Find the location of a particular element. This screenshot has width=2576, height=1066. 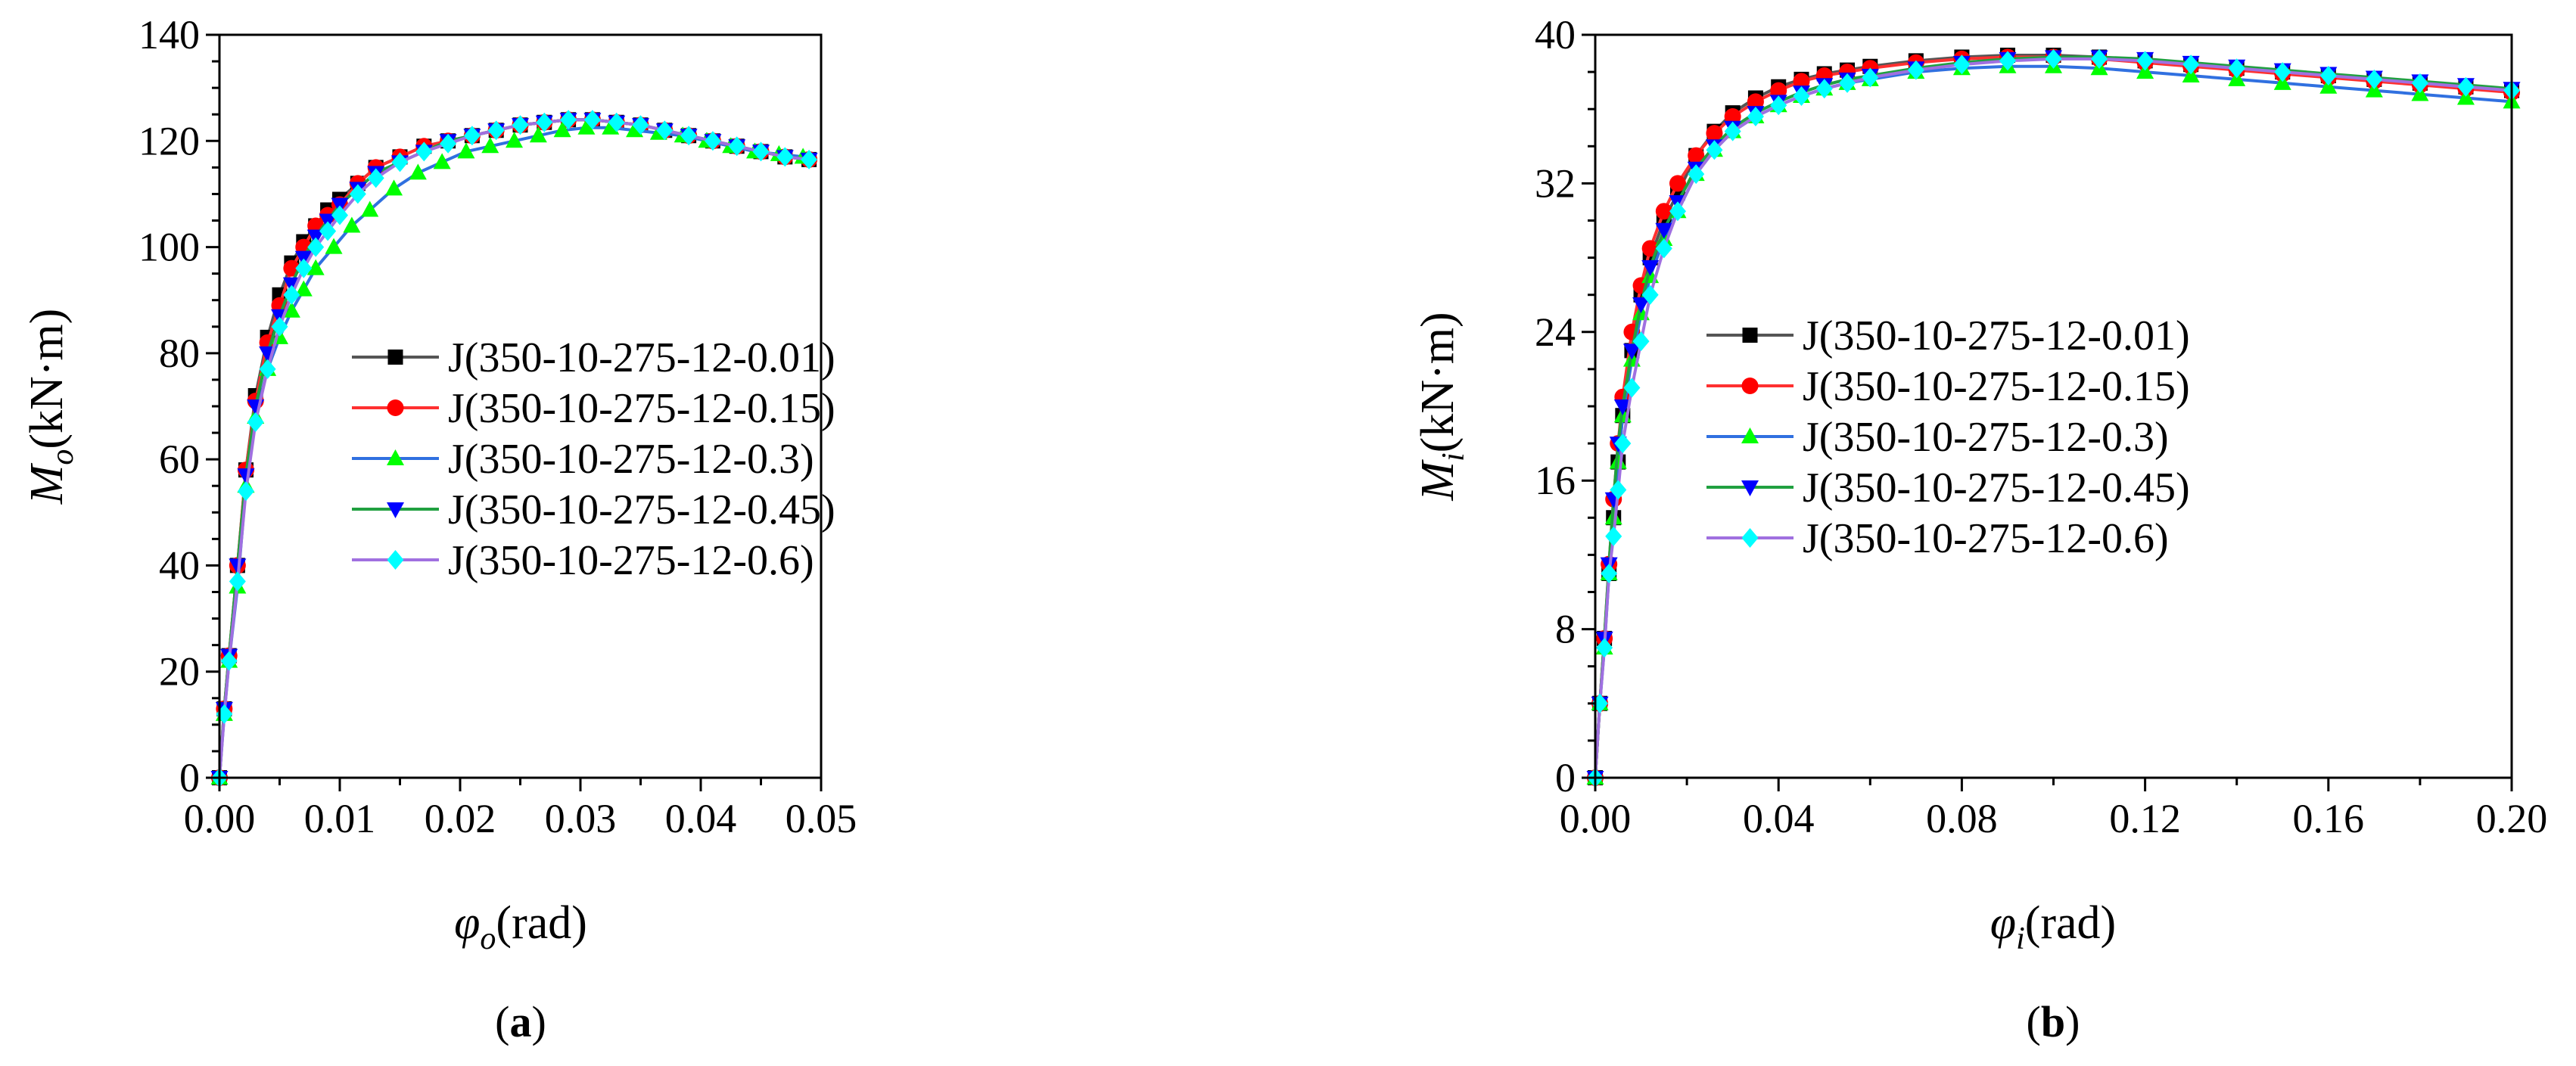

legend-entry: J(350-10-275-12-0.01) is located at coordinates (1948, 335).